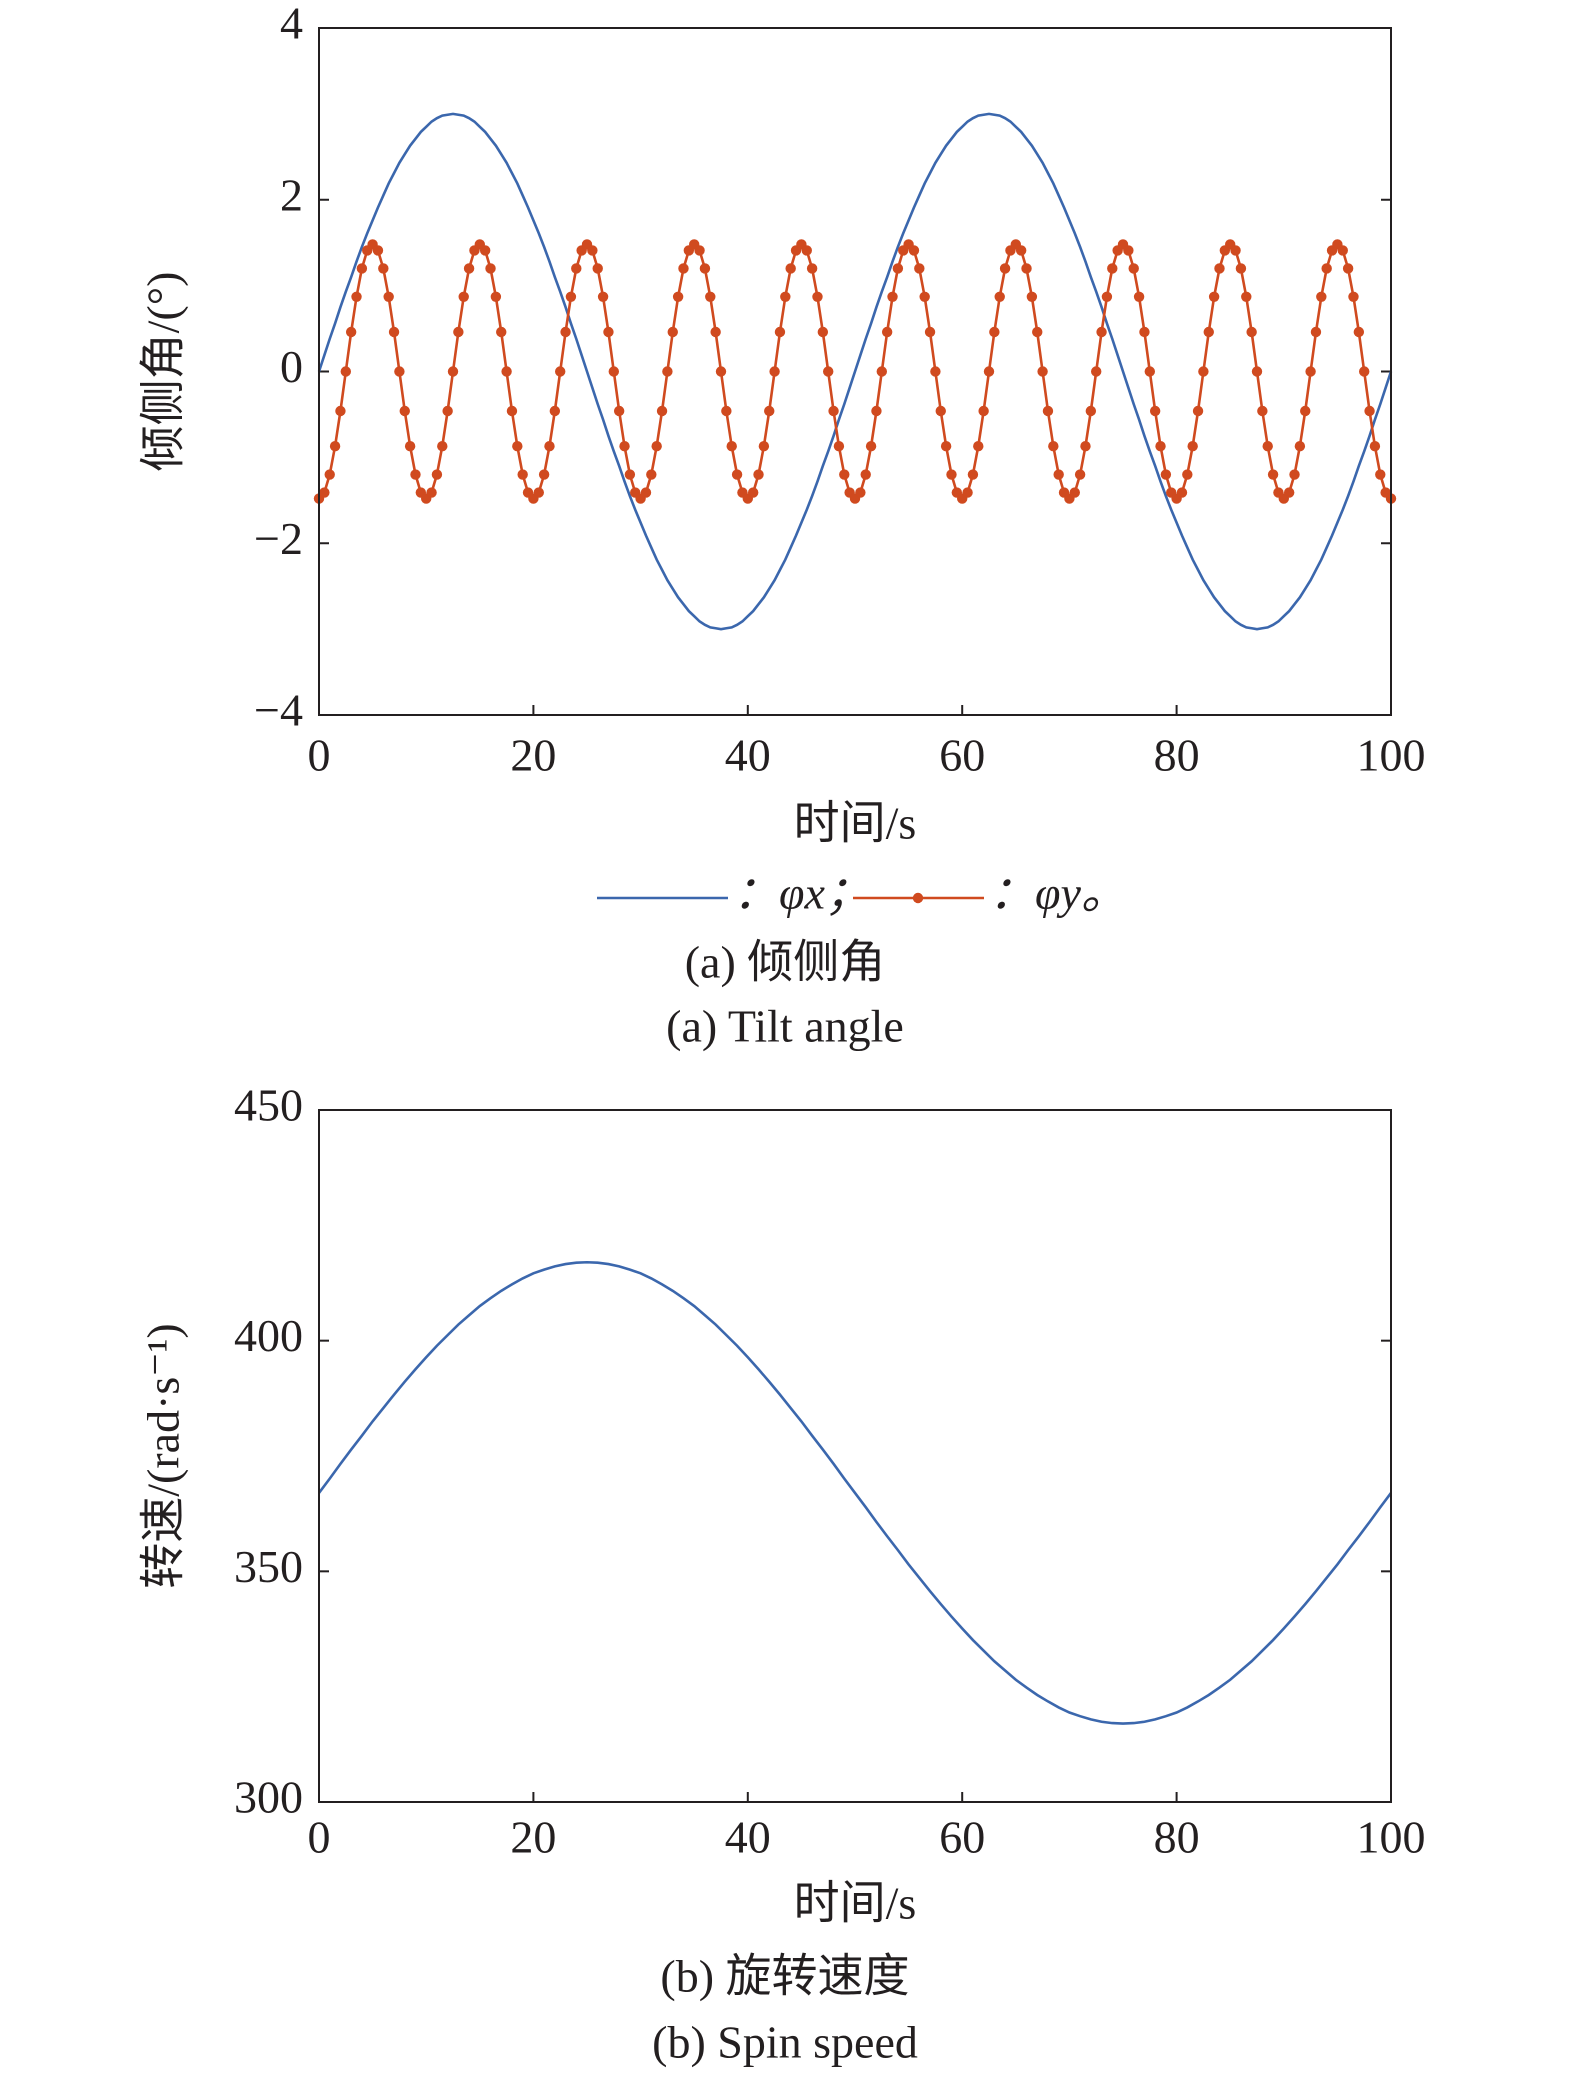 The height and width of the screenshot is (2077, 1575). I want to click on y-tick-label: 2, so click(291, 194).